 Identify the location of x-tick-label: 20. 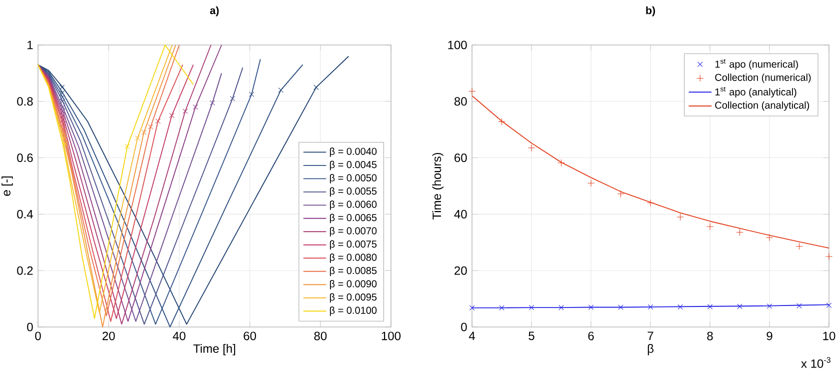
(108, 336).